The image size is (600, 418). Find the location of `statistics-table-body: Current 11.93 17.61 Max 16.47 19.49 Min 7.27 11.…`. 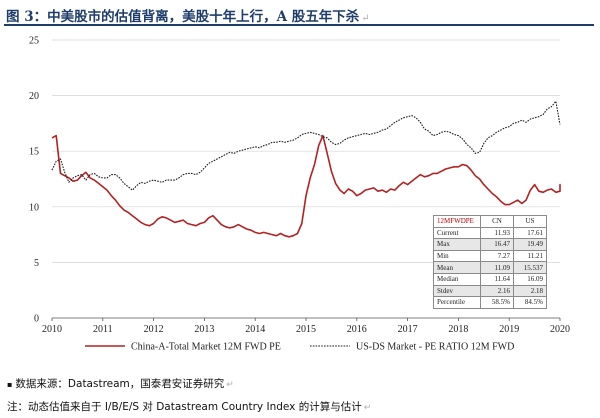

statistics-table-body: Current 11.93 17.61 Max 16.47 19.49 Min 7.27 11.… is located at coordinates (490, 267).